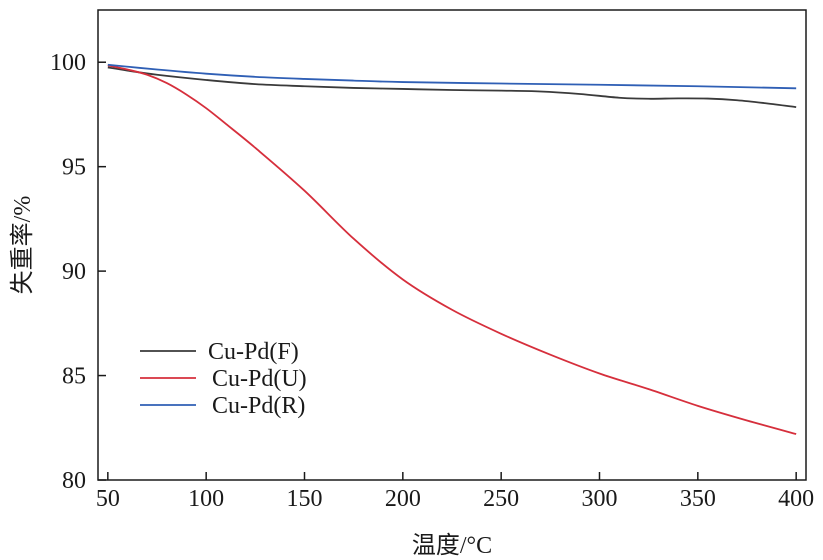 The image size is (823, 560). What do you see at coordinates (74, 168) in the screenshot?
I see `y-tick-label: 95` at bounding box center [74, 168].